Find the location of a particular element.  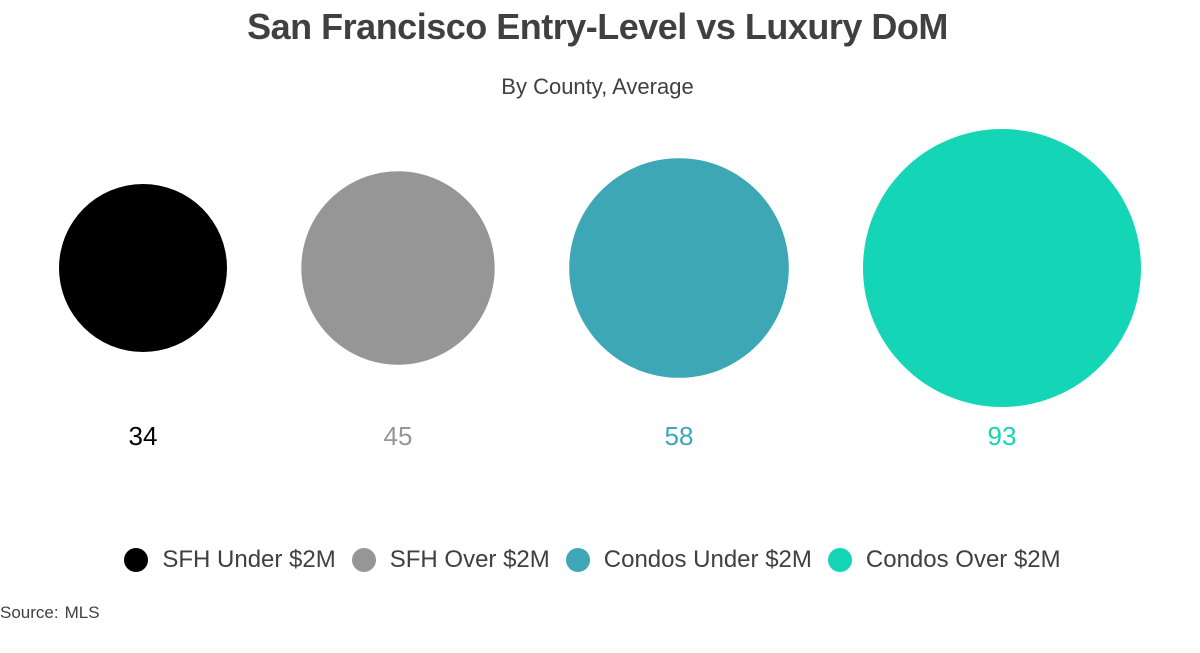

chart-title: San Francisco Entry-Level vs Luxury DoM is located at coordinates (597, 26).